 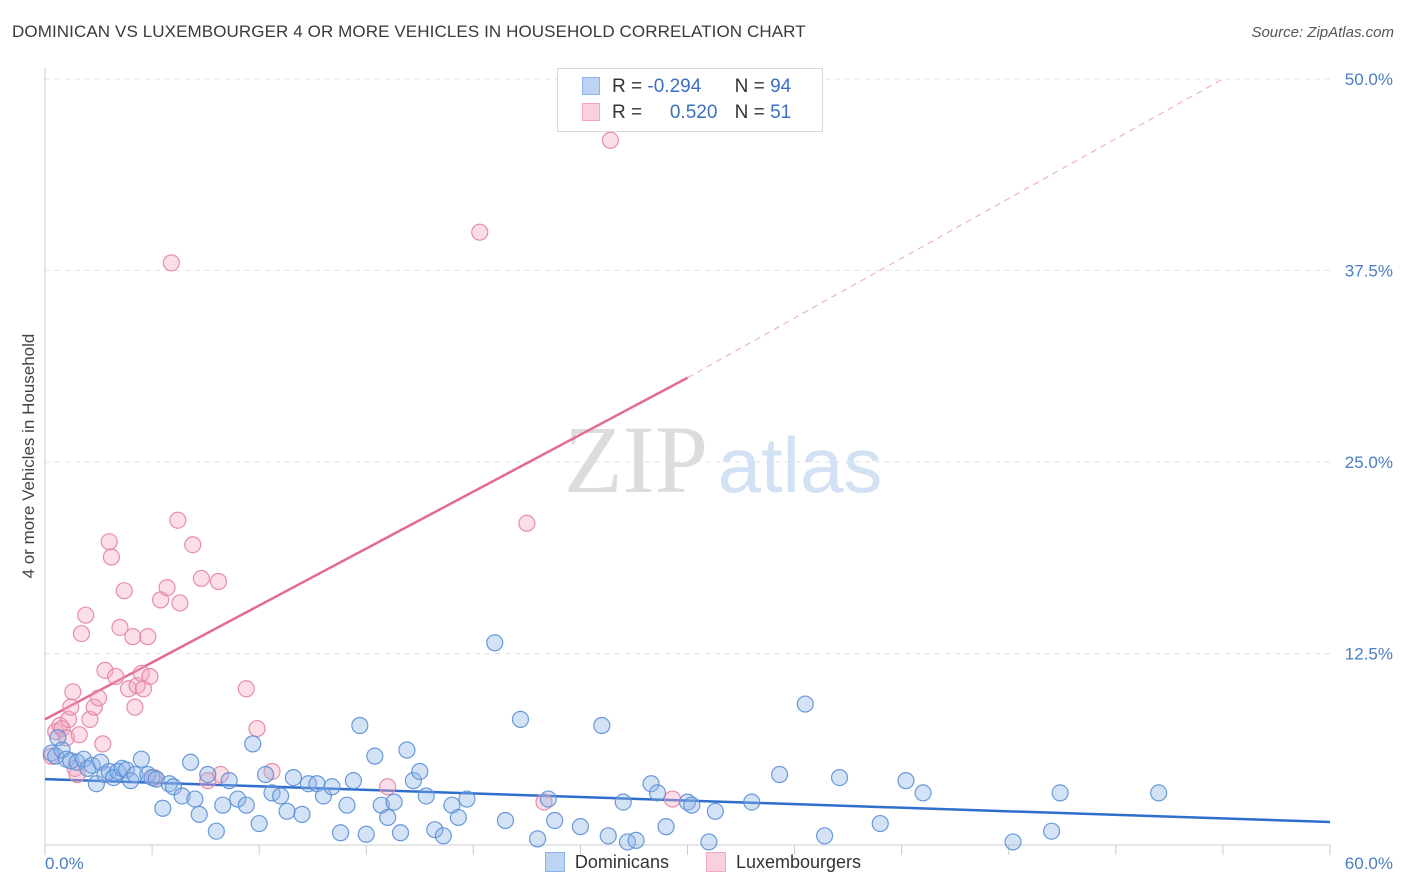 What do you see at coordinates (955, 228) in the screenshot?
I see `trendline-luxembourgers-extension` at bounding box center [955, 228].